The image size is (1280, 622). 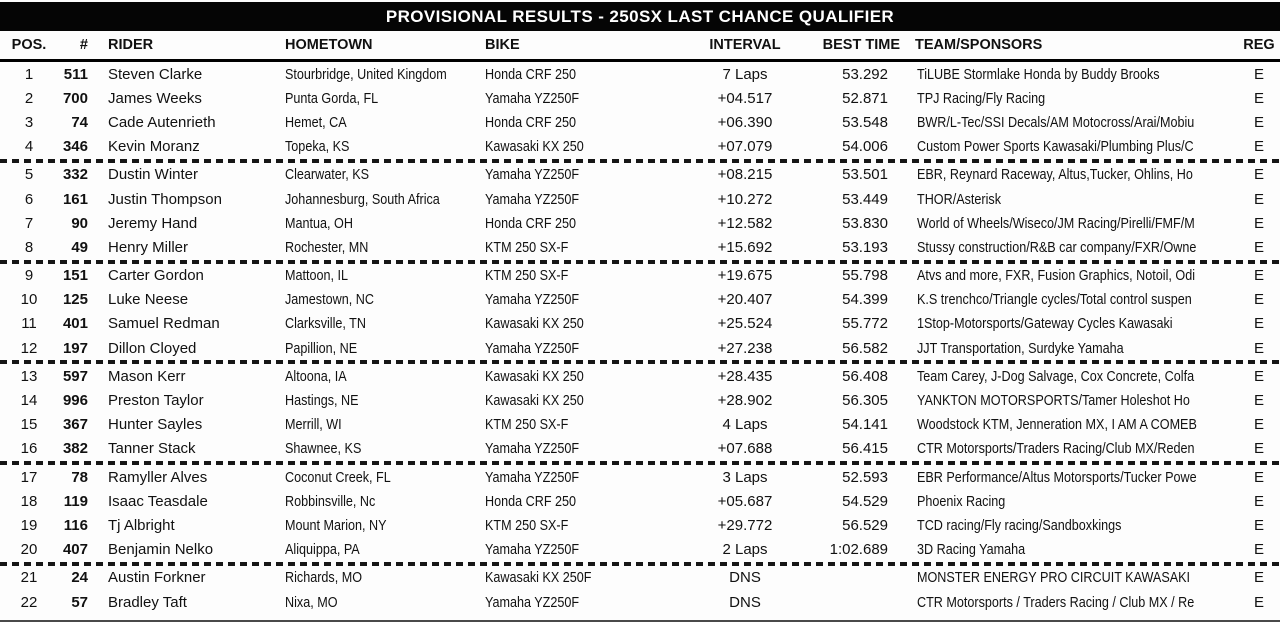 What do you see at coordinates (865, 122) in the screenshot?
I see `cell-best-time: 53.548` at bounding box center [865, 122].